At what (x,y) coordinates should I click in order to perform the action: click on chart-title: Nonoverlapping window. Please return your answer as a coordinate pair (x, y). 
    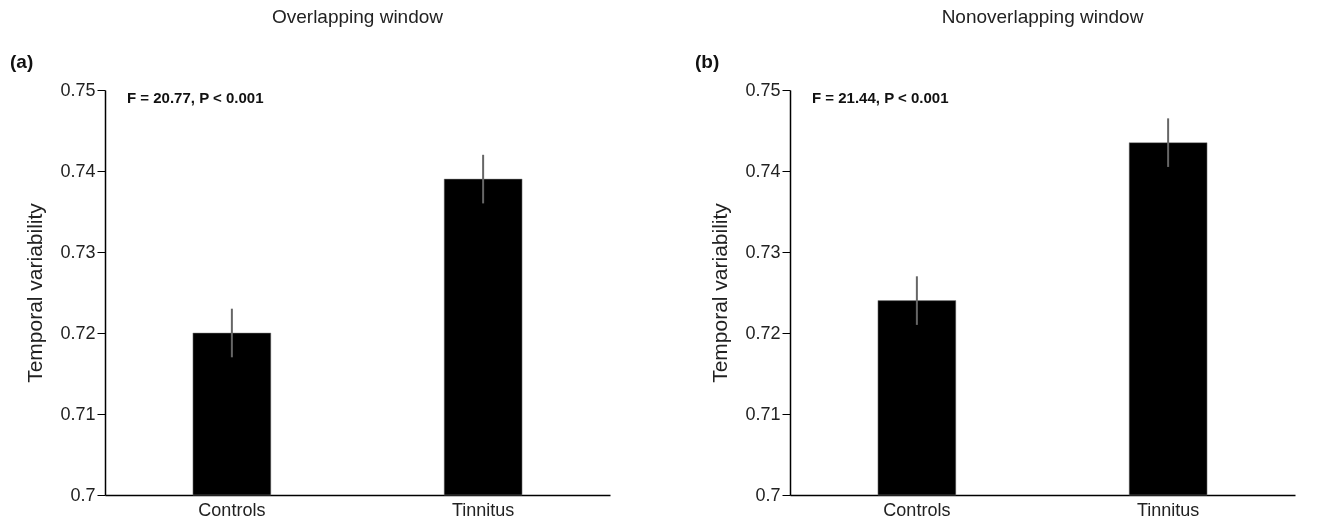
    Looking at the image, I should click on (1042, 16).